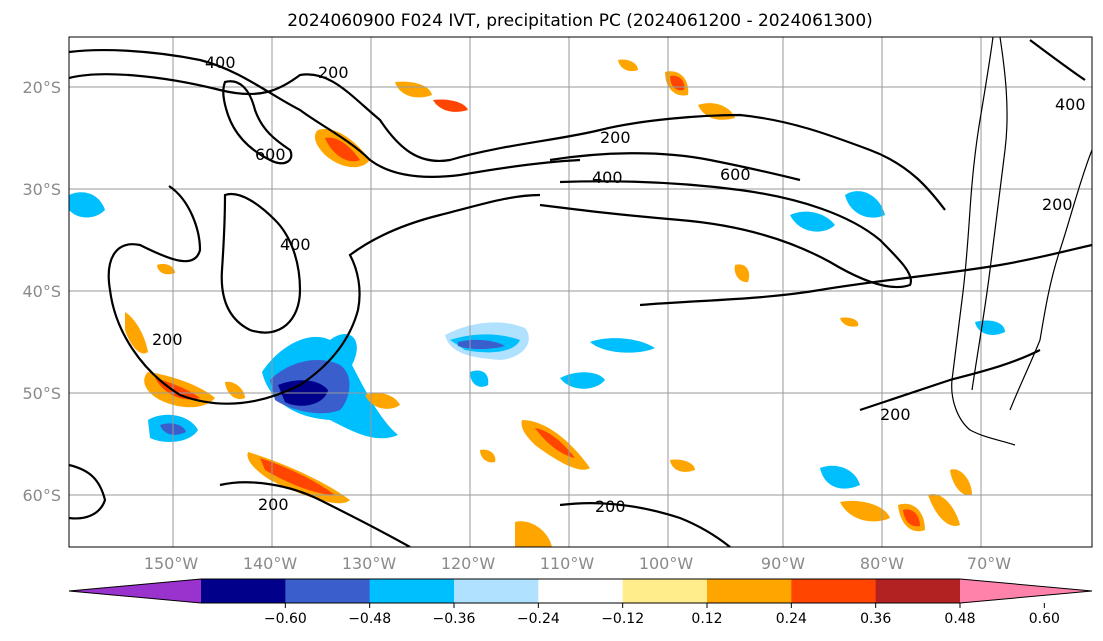 Image resolution: width=1103 pixels, height=641 pixels. What do you see at coordinates (622, 619) in the screenshot?
I see `colorbar-tick-label: −0.12` at bounding box center [622, 619].